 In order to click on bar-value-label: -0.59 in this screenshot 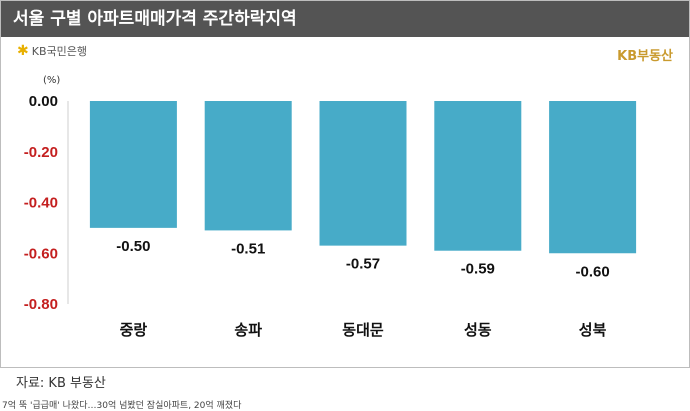, I will do `click(478, 269)`.